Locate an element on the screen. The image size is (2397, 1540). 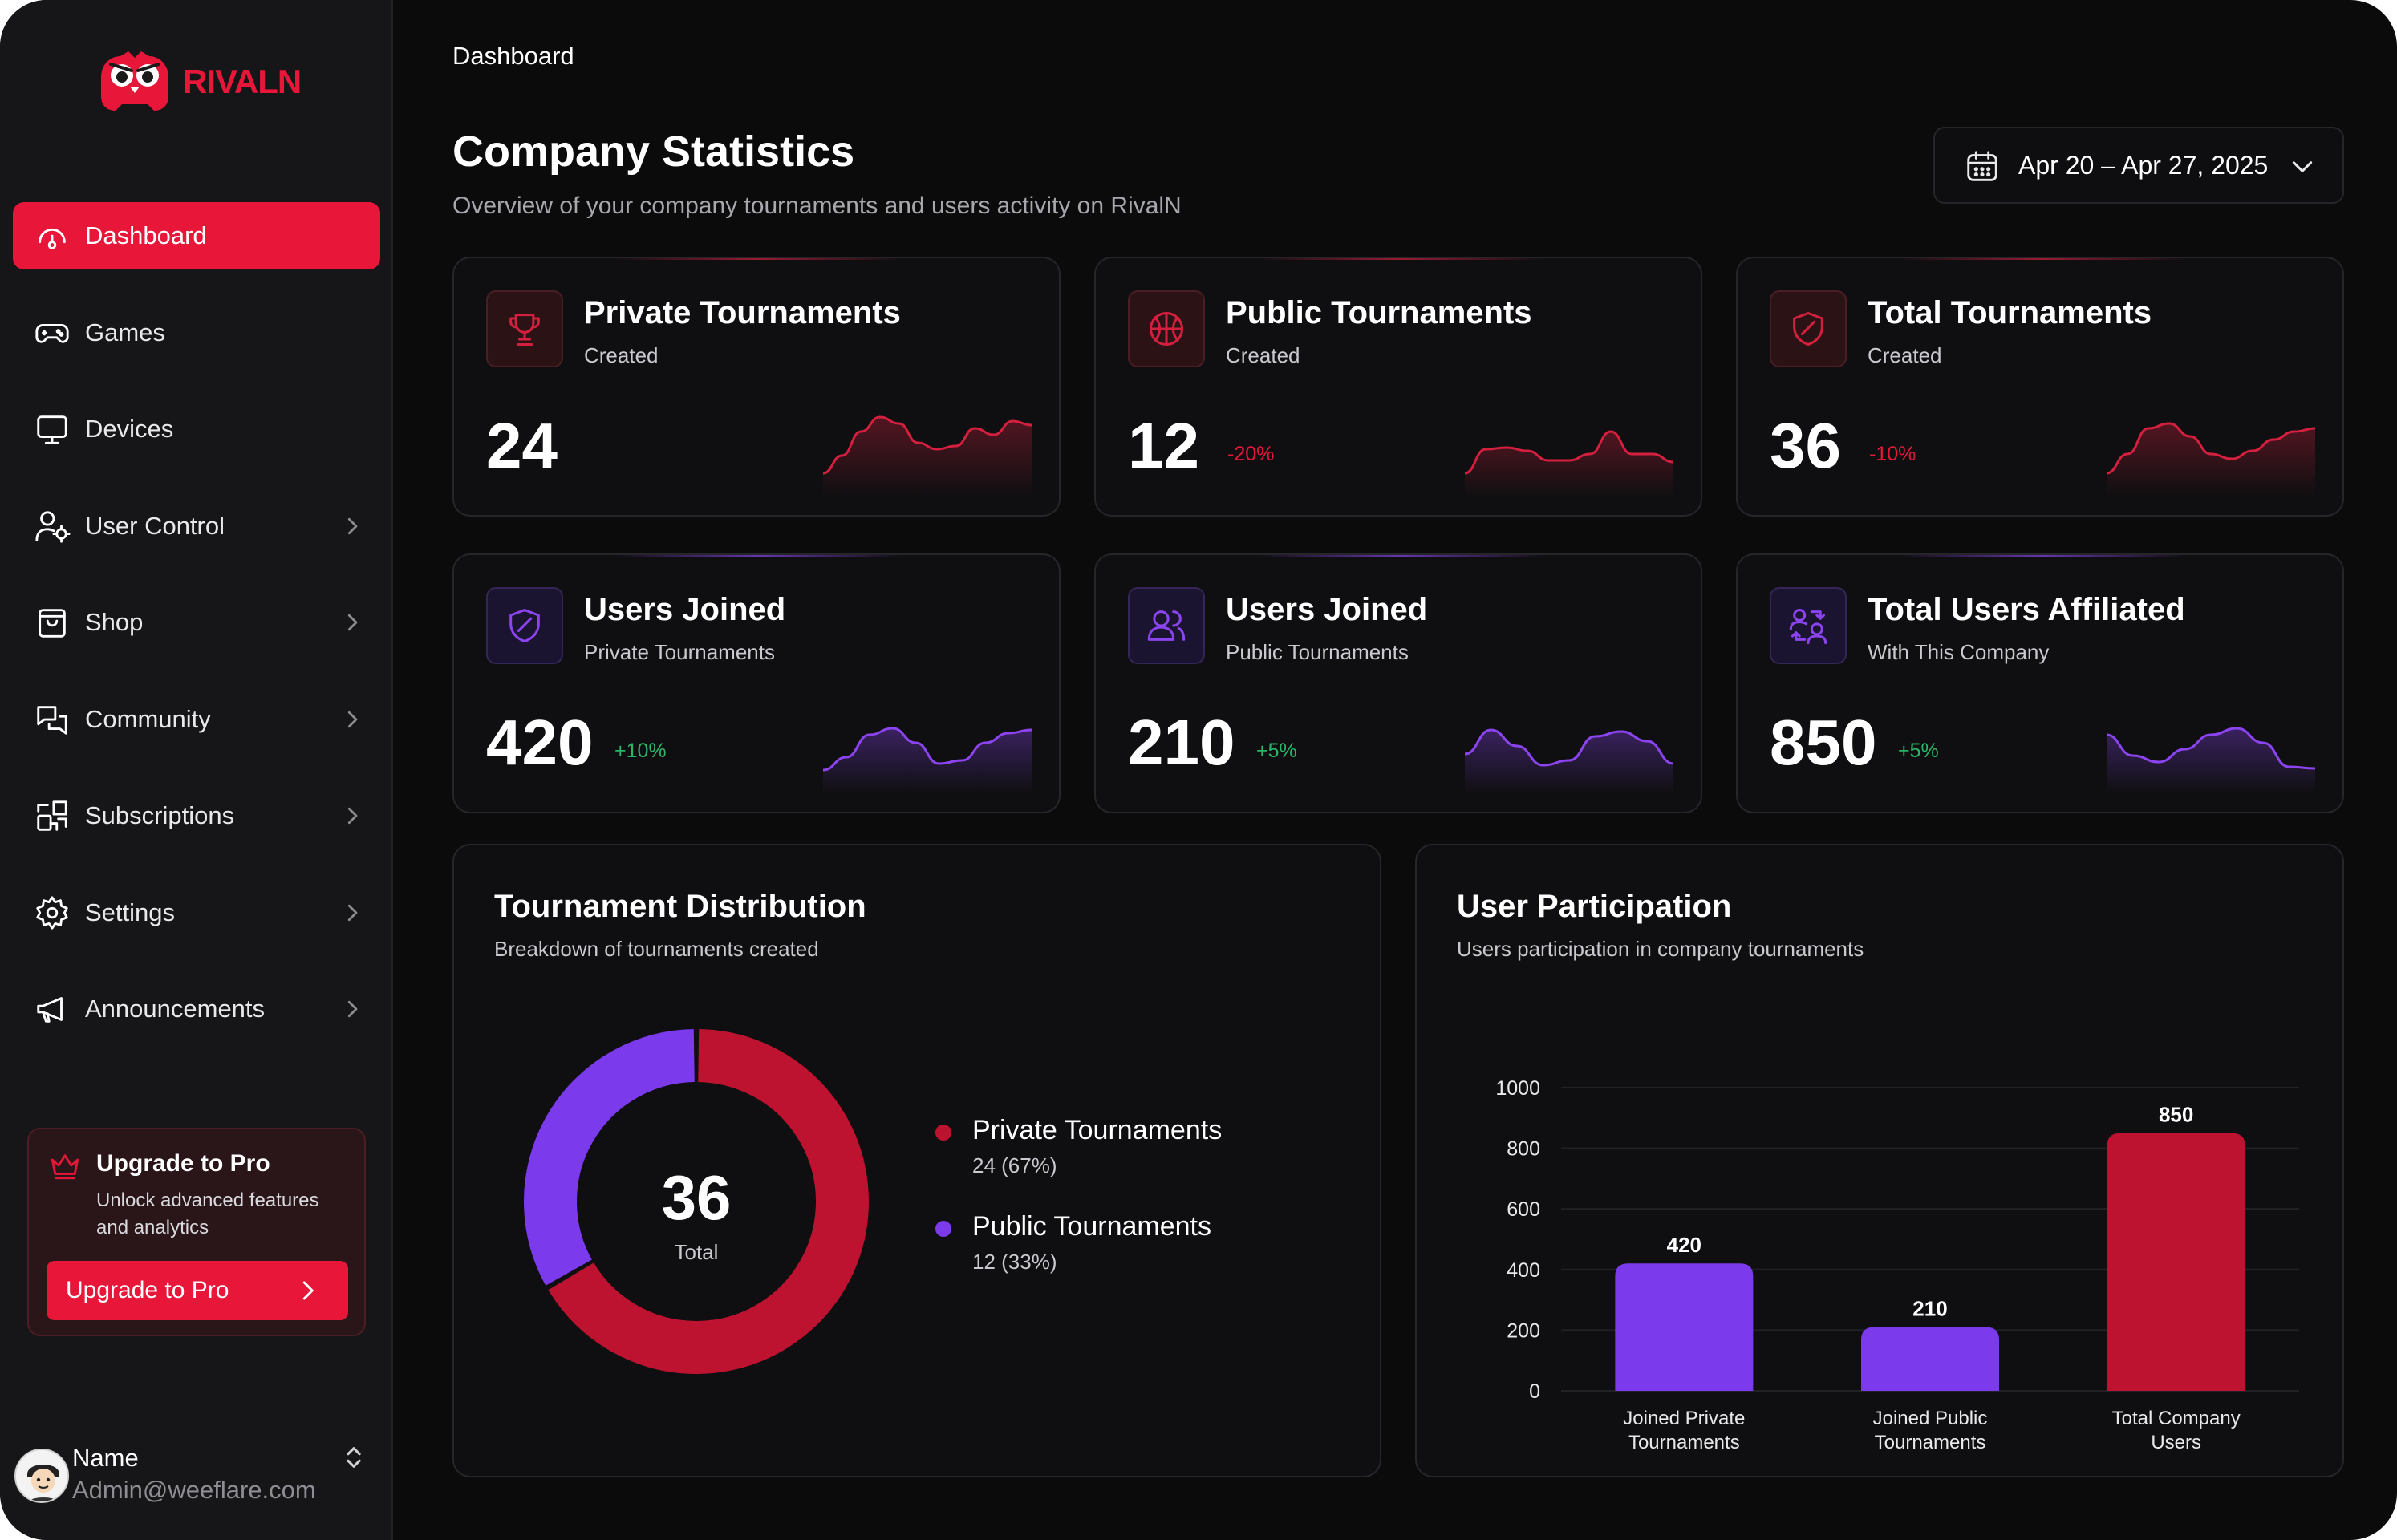
profile-email: Admin@weeflare.com is located at coordinates (194, 1490).